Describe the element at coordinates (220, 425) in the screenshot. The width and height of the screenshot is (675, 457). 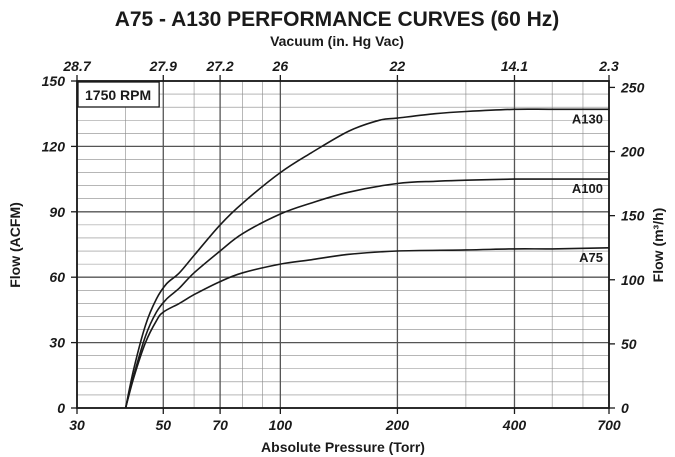
I see `x-tick-label: 70` at that location.